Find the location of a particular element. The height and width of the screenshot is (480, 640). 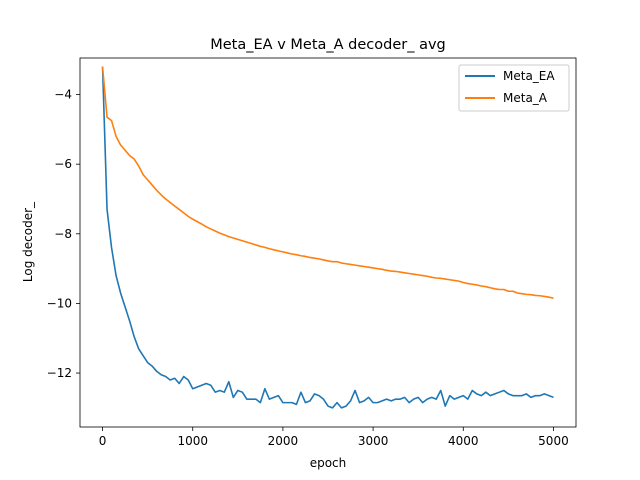

x-axis-label: epoch is located at coordinates (328, 463).